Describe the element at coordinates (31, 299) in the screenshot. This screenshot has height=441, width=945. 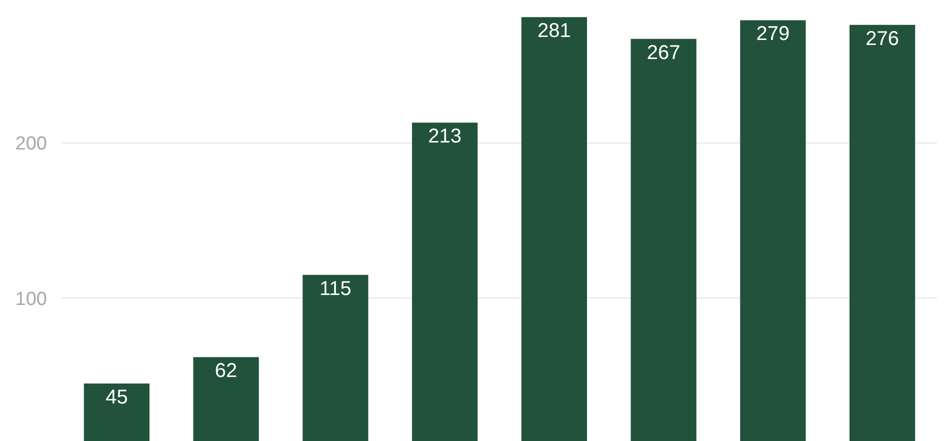
I see `y-tick-label: 100` at that location.